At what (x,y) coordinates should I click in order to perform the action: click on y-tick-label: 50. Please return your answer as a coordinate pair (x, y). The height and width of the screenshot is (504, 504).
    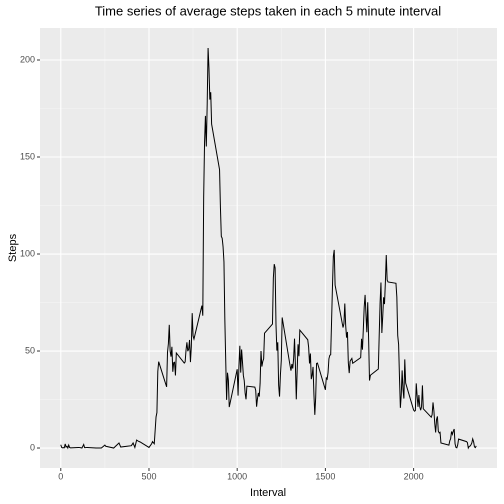
    Looking at the image, I should click on (30, 350).